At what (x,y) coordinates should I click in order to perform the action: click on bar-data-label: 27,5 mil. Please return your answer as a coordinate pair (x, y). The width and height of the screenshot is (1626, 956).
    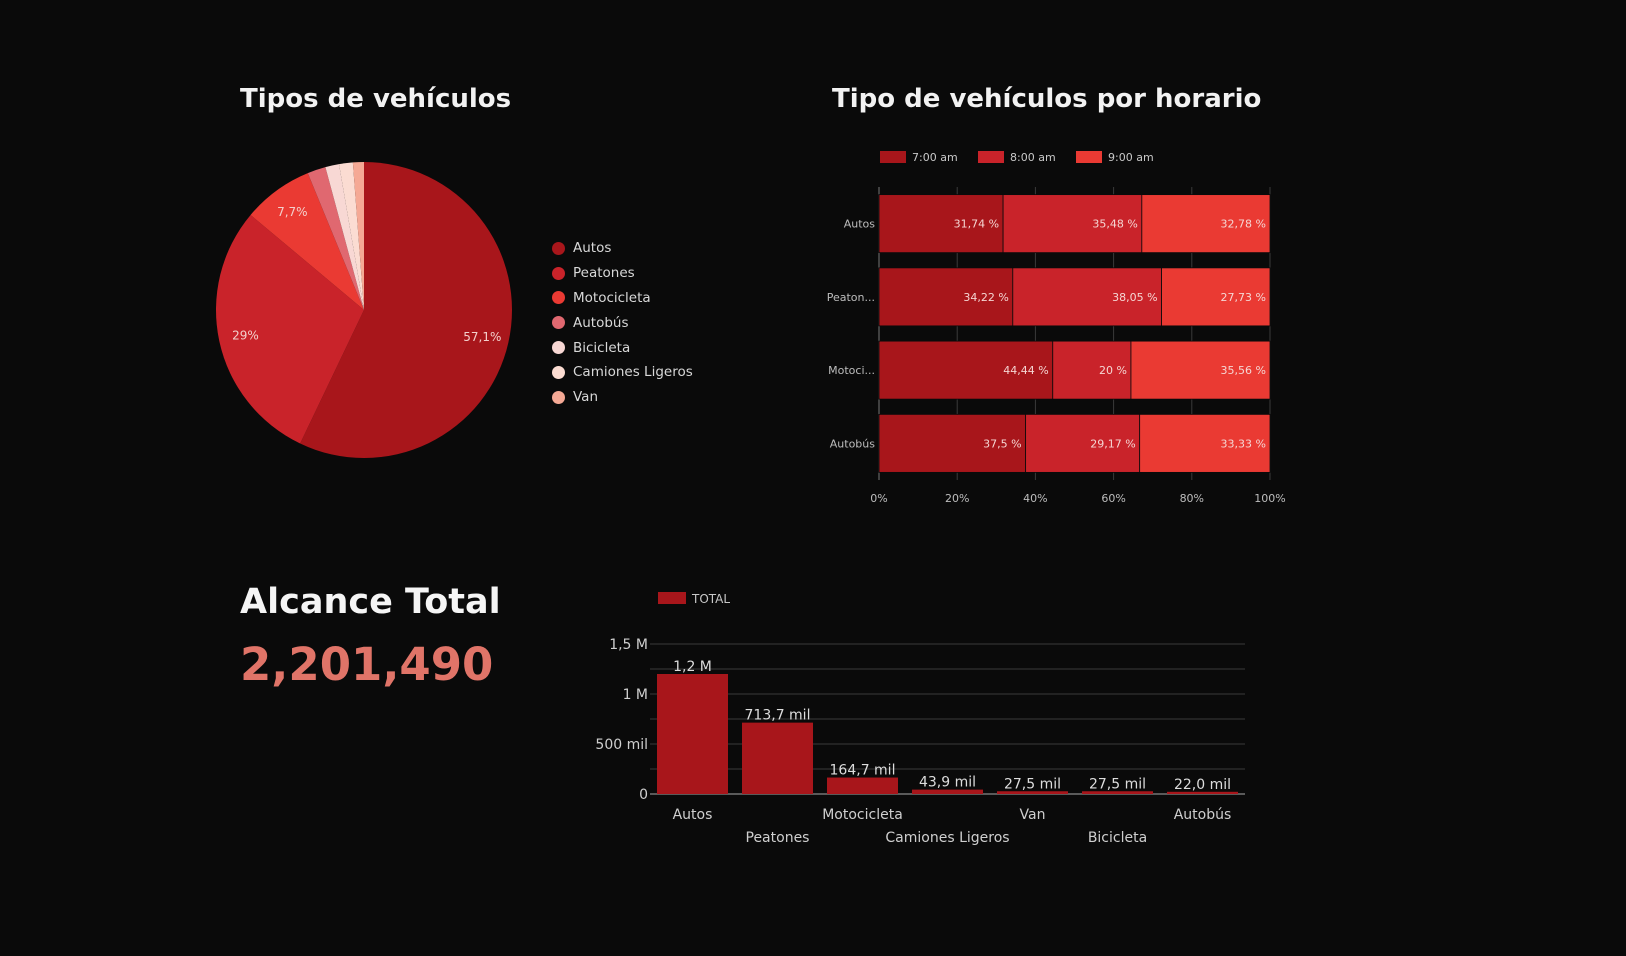
    Looking at the image, I should click on (1032, 784).